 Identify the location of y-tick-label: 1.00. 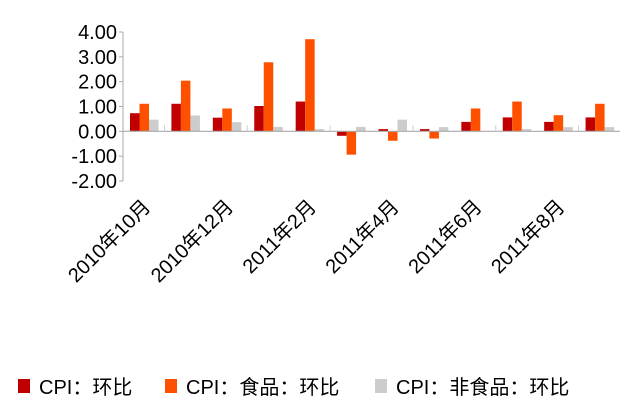
(97, 108).